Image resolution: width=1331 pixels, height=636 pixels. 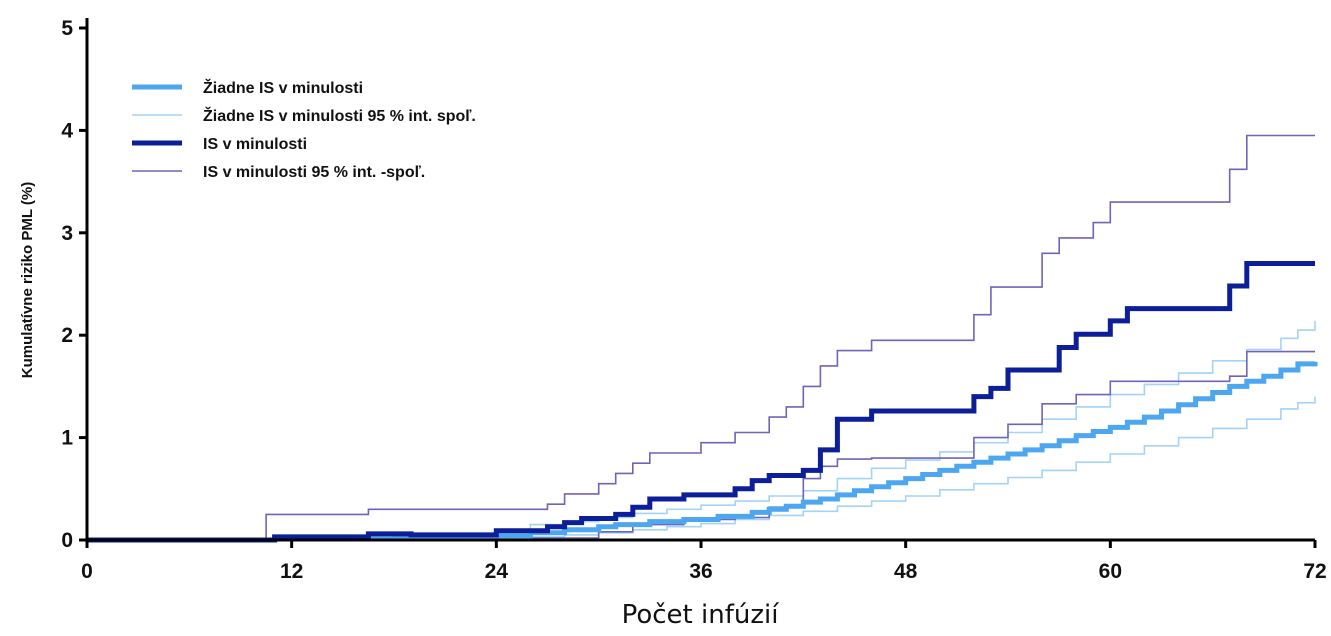 What do you see at coordinates (67, 28) in the screenshot?
I see `y-tick-label: 5` at bounding box center [67, 28].